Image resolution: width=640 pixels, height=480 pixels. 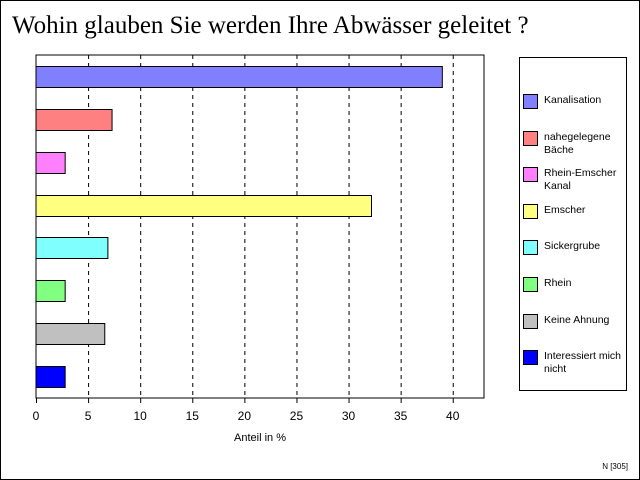 What do you see at coordinates (36, 416) in the screenshot?
I see `x-tick-label: 0` at bounding box center [36, 416].